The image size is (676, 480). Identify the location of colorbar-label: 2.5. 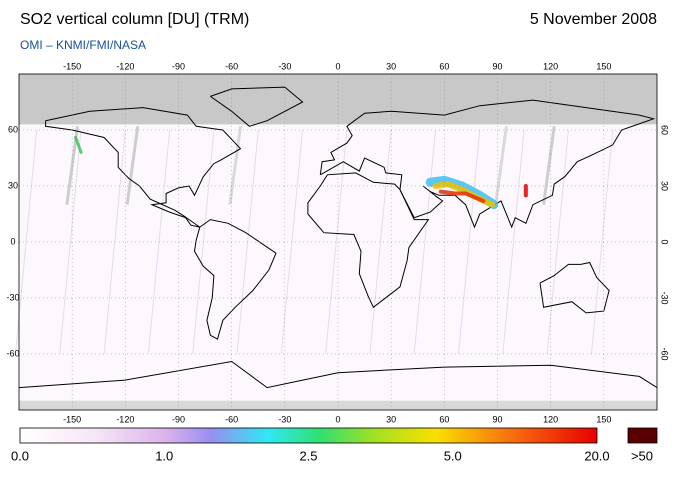
(308, 455).